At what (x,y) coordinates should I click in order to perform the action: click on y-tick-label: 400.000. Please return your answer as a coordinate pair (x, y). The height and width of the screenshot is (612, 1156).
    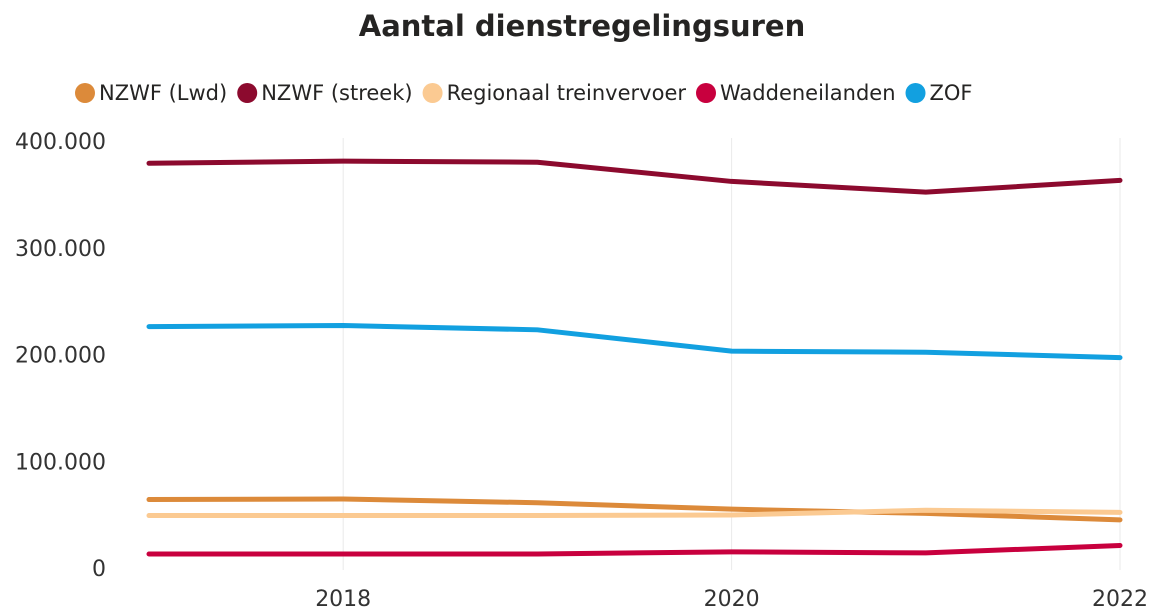
    Looking at the image, I should click on (60, 142).